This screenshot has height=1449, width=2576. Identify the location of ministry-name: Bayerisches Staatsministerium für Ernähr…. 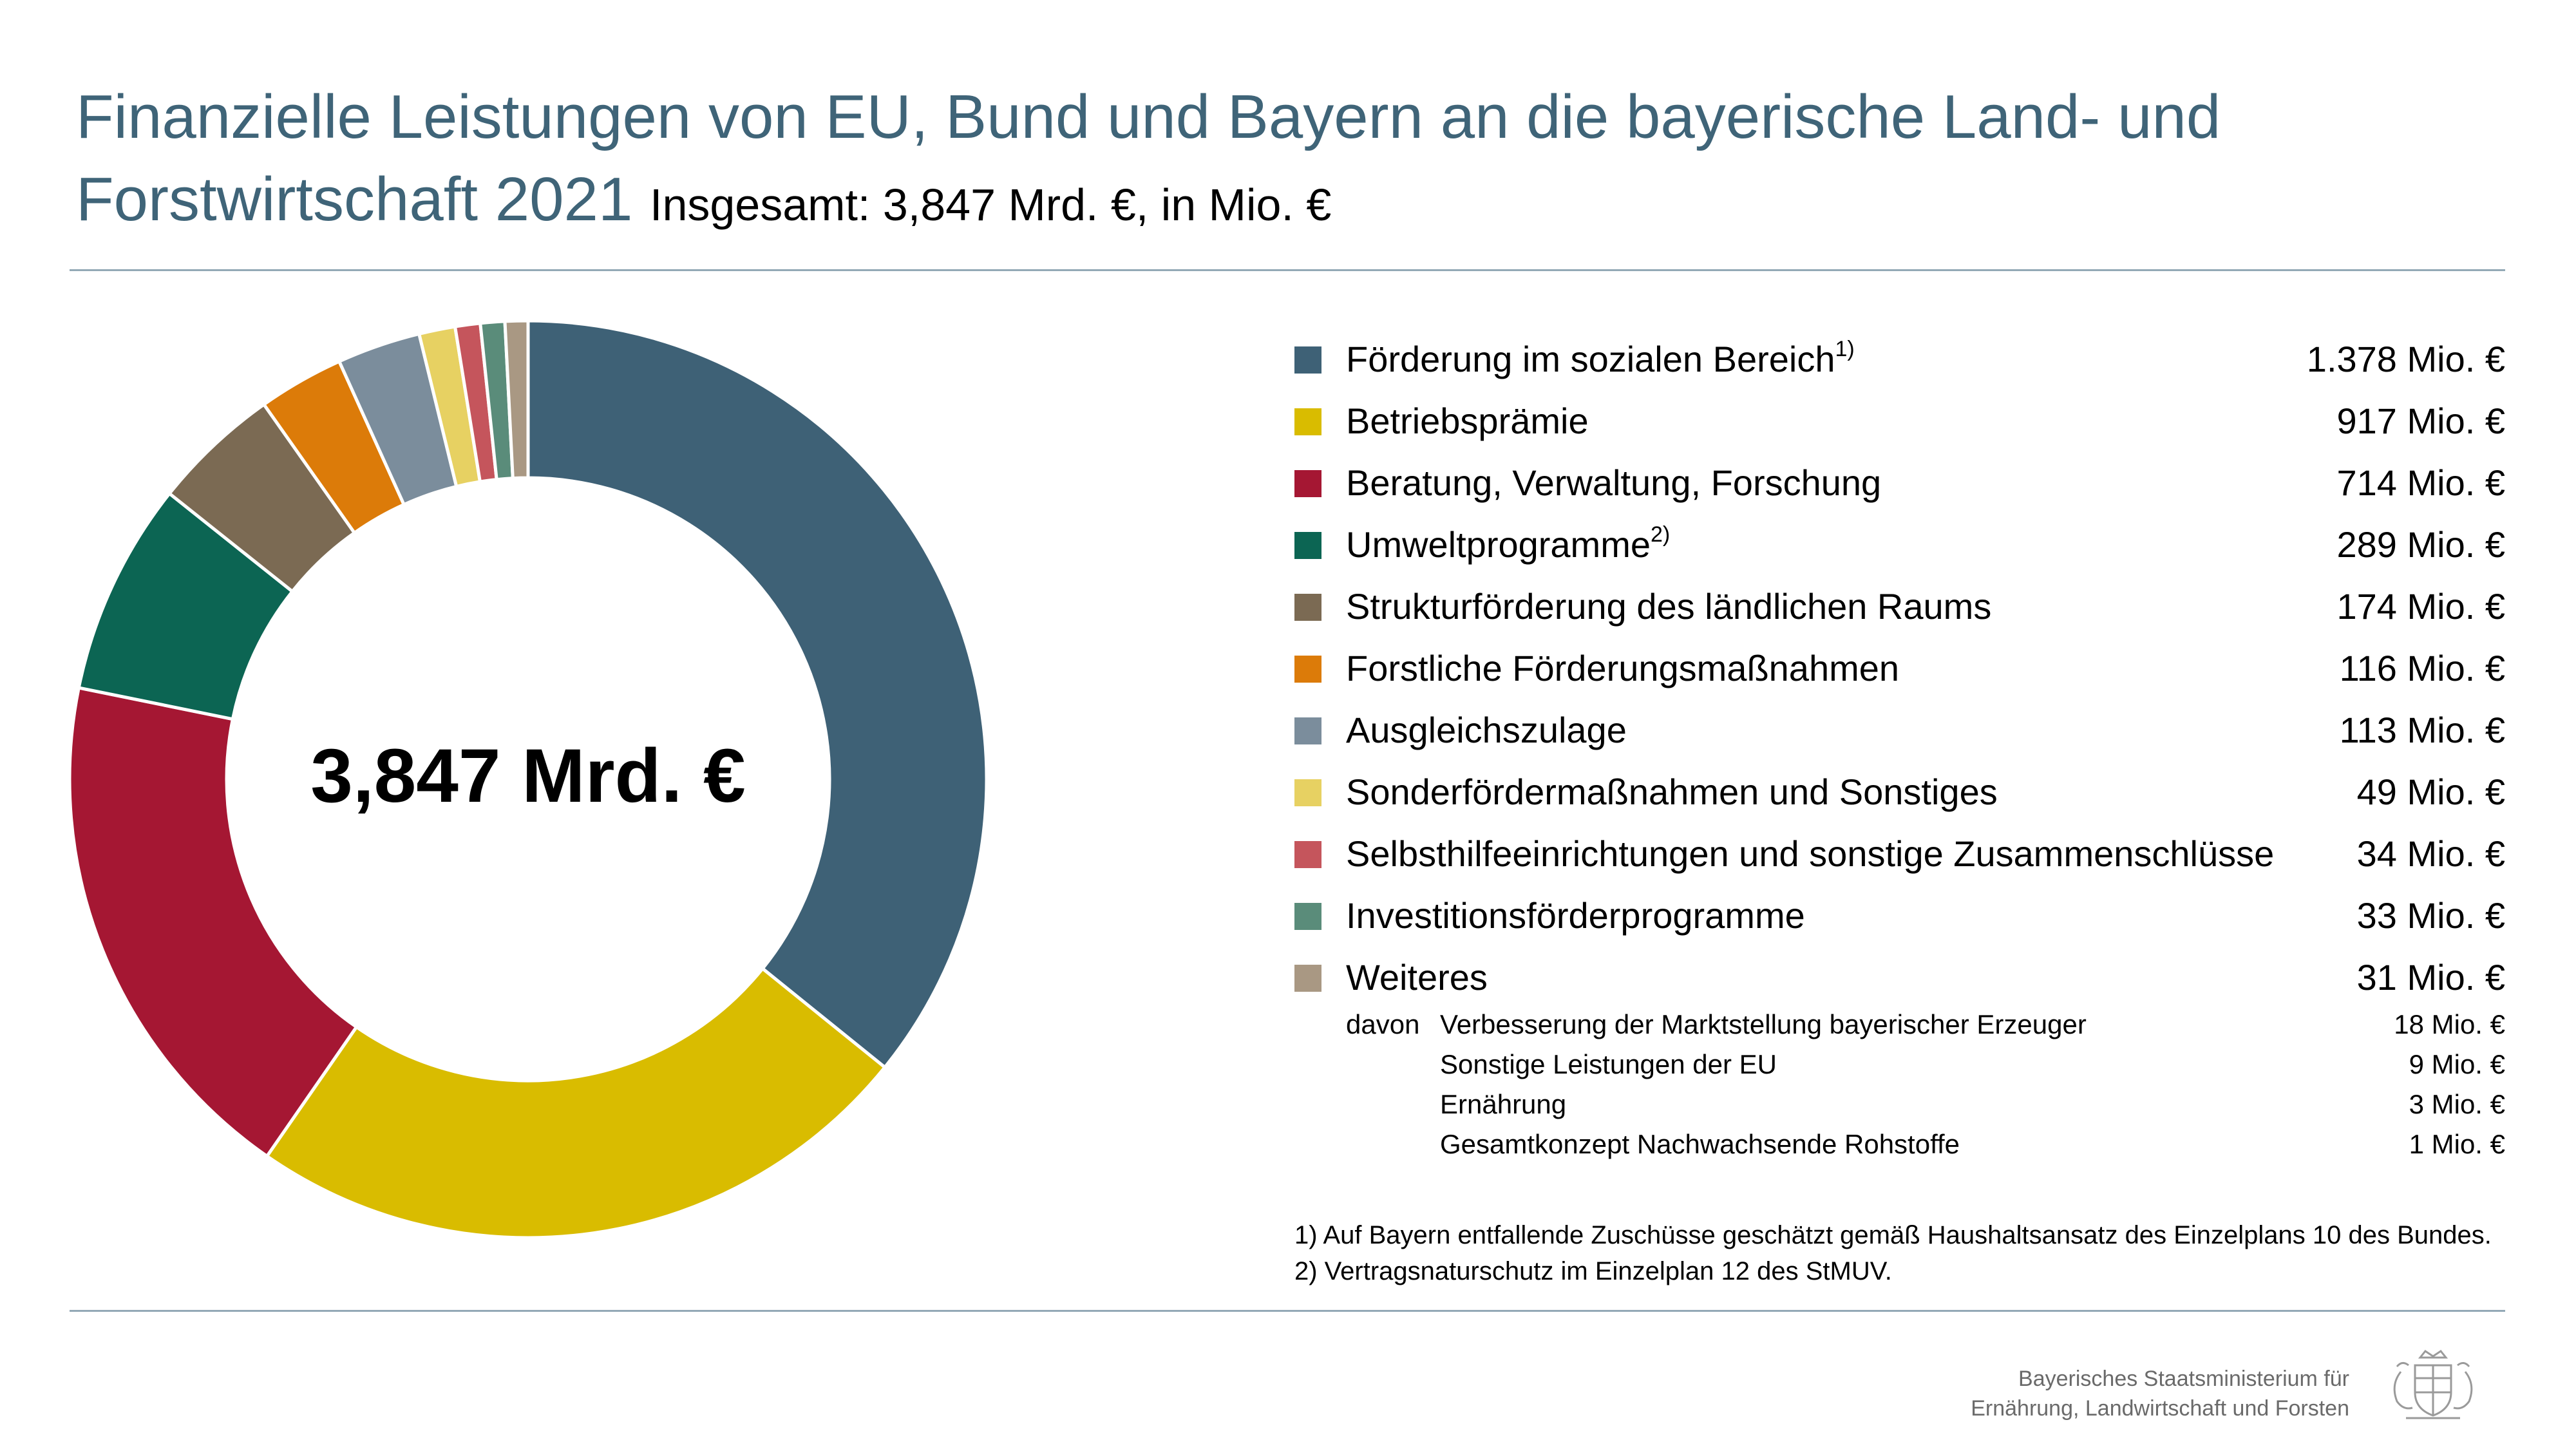
(2160, 1393).